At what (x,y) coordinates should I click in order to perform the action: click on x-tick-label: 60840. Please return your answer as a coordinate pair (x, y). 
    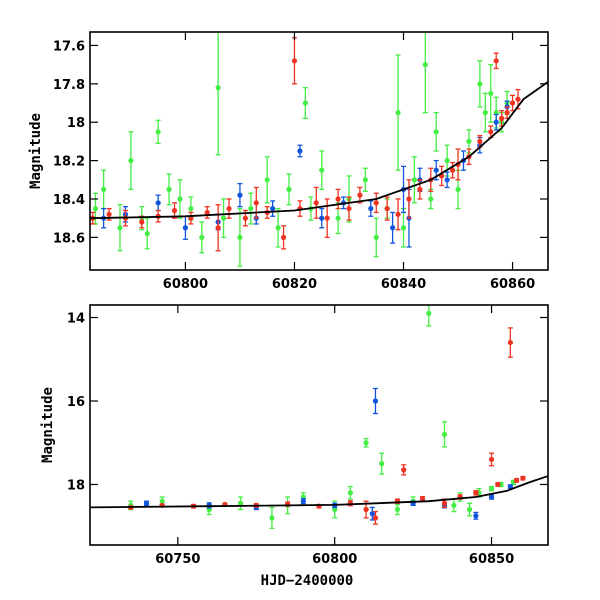
    Looking at the image, I should click on (403, 284).